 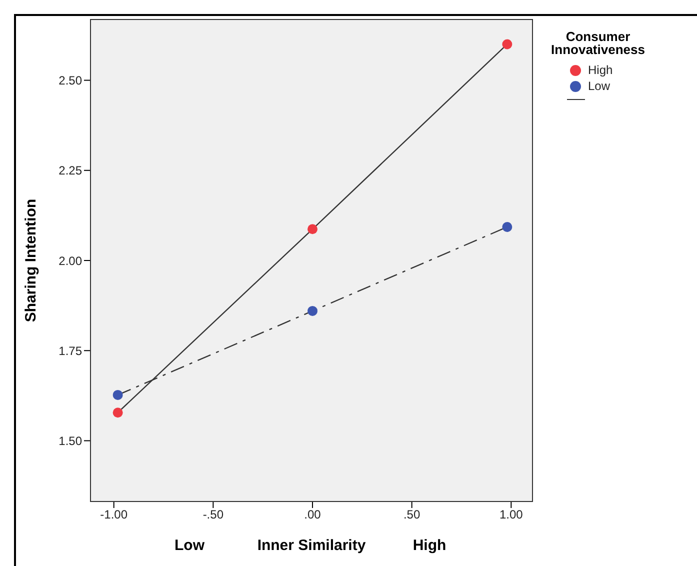 What do you see at coordinates (70, 351) in the screenshot?
I see `y-tick-label: 1.75` at bounding box center [70, 351].